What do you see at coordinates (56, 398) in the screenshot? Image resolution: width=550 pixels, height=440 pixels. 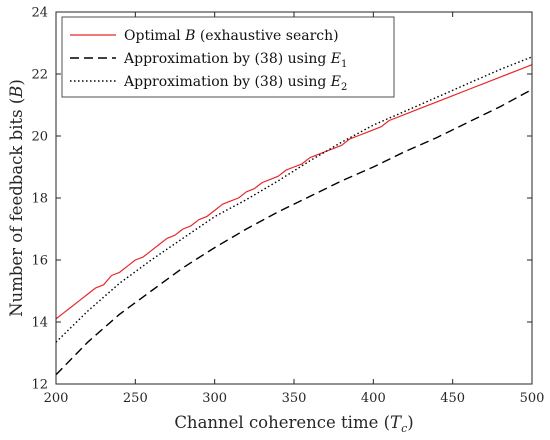 I see `x-tick-label: 200` at bounding box center [56, 398].